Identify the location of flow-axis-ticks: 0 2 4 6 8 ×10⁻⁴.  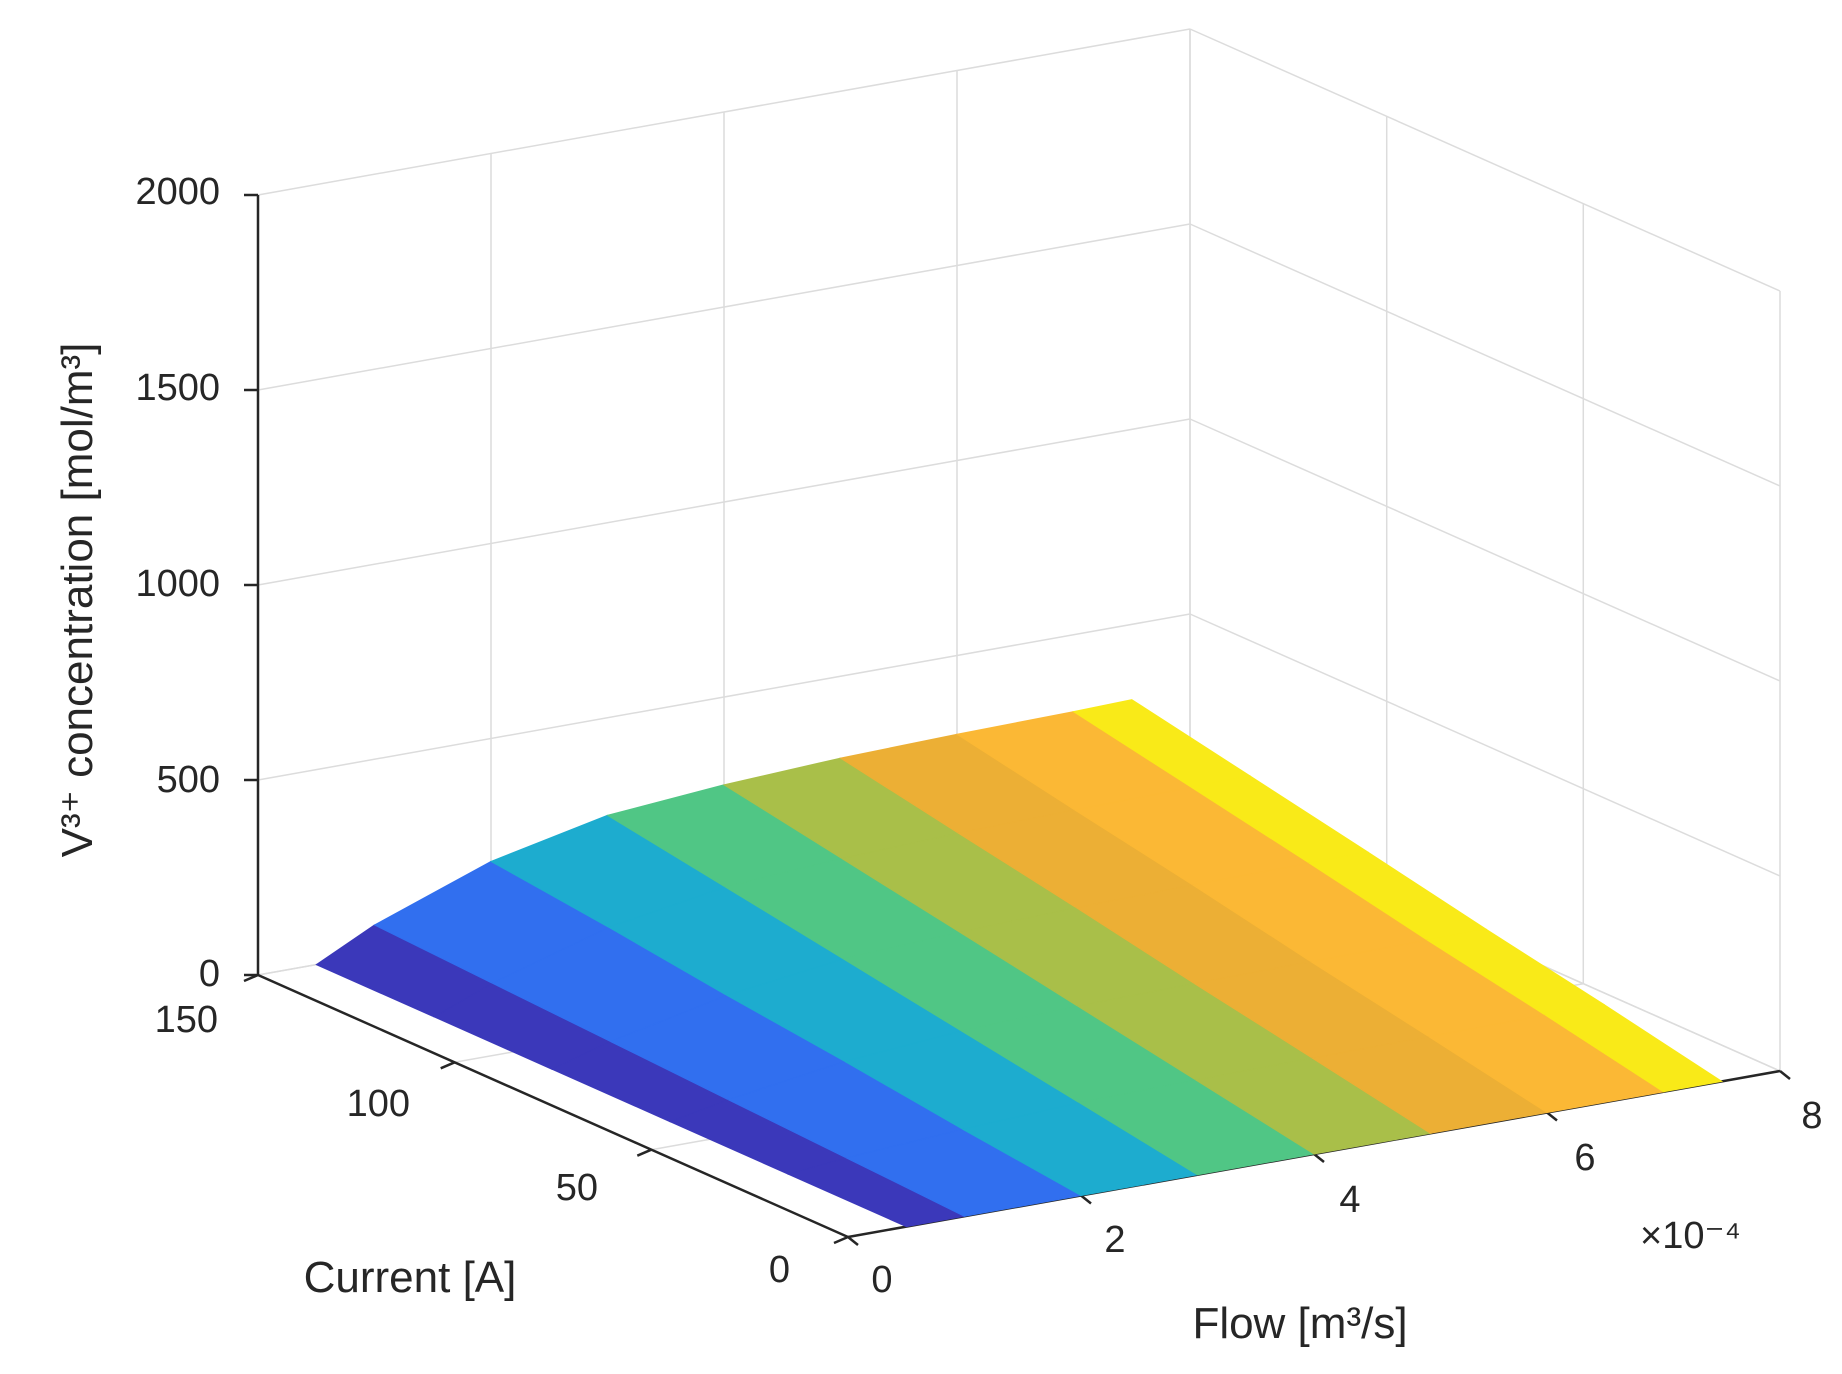
(1346, 1198).